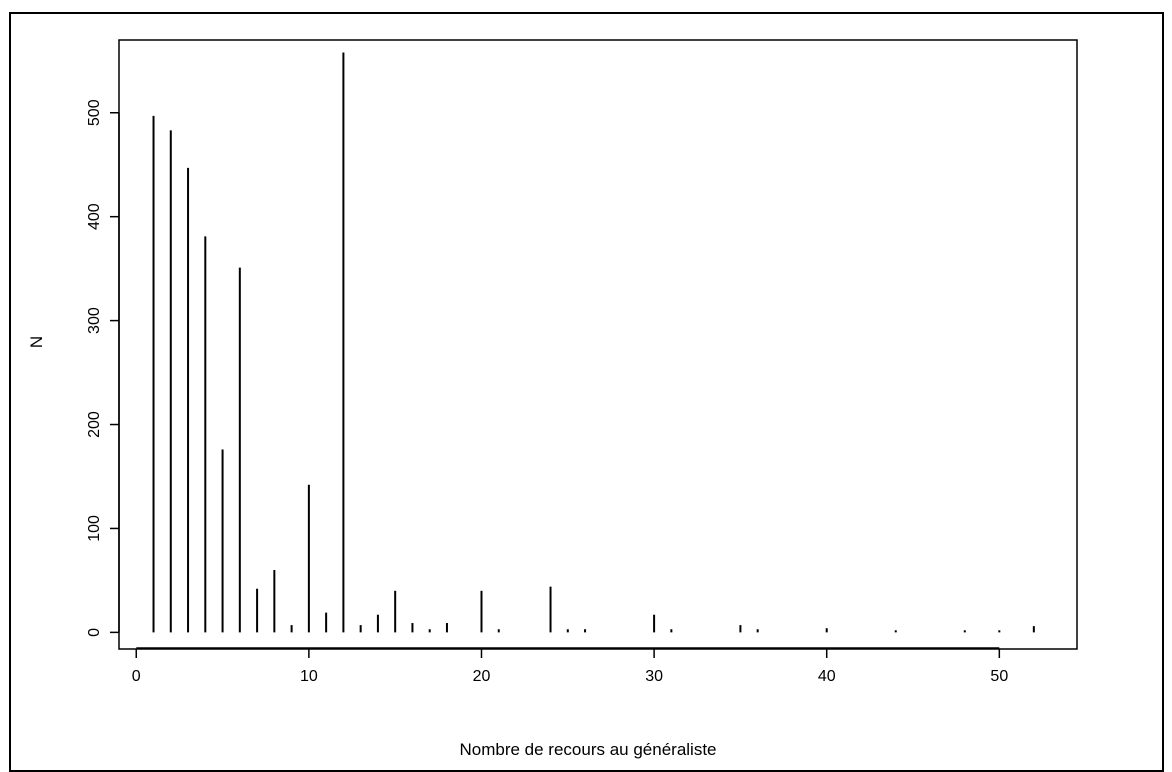 The width and height of the screenshot is (1172, 772). What do you see at coordinates (94, 216) in the screenshot?
I see `y-tick-label: 400` at bounding box center [94, 216].